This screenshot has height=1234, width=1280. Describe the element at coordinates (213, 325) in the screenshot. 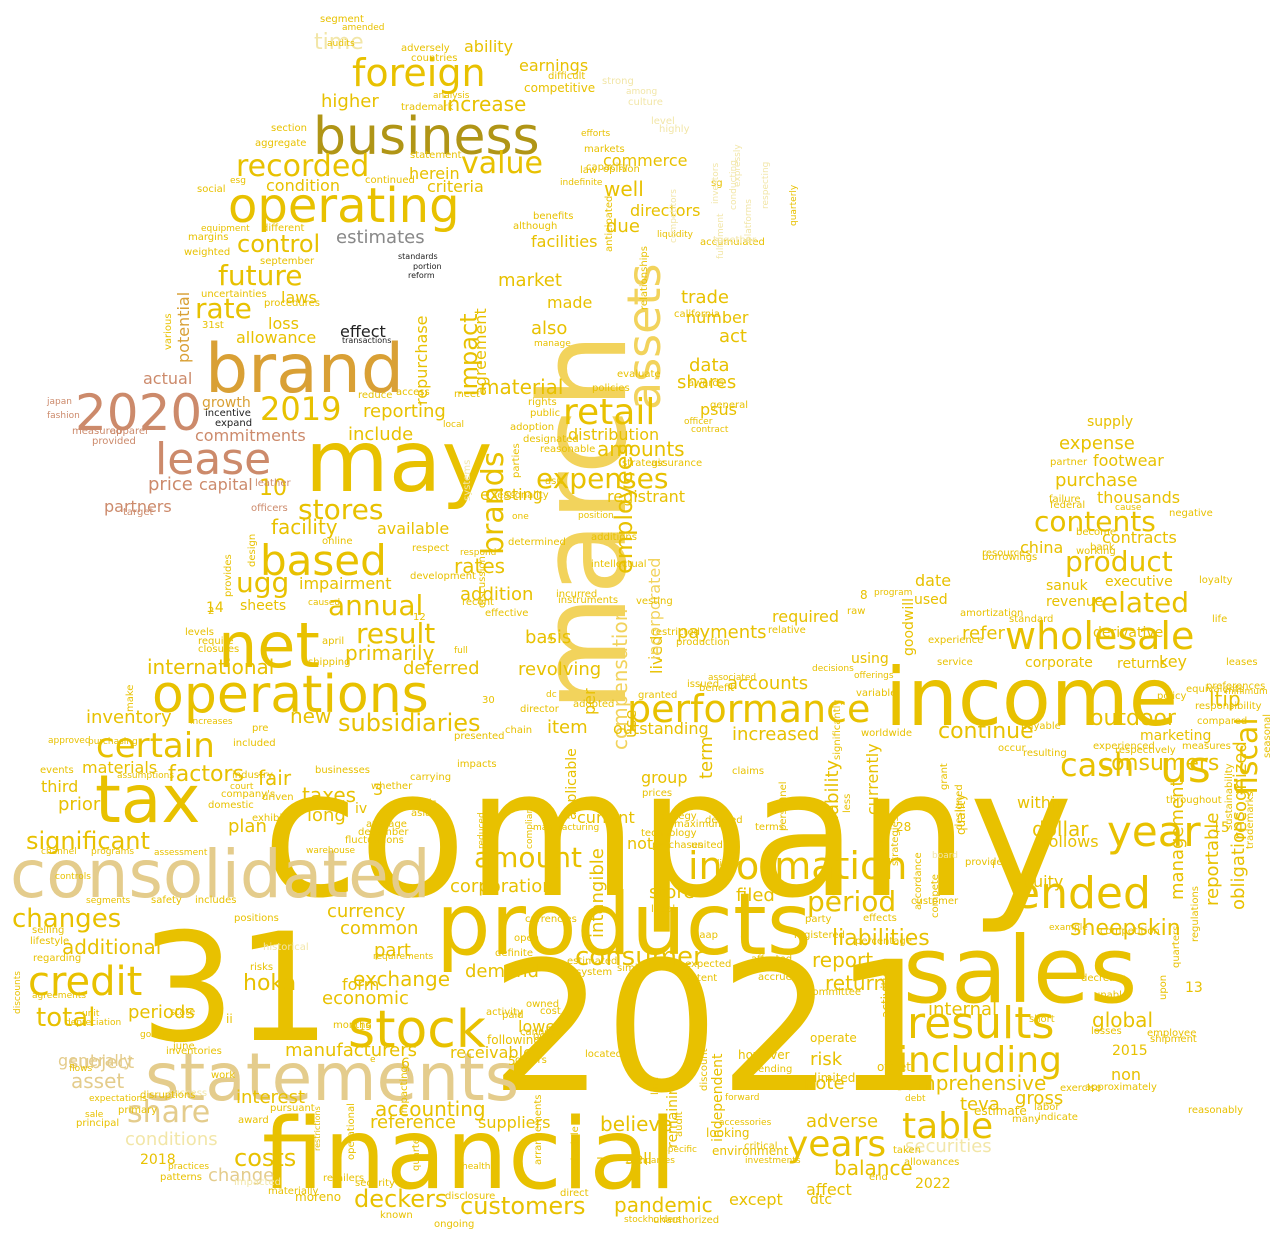

I see `word-31st: 31st` at that location.